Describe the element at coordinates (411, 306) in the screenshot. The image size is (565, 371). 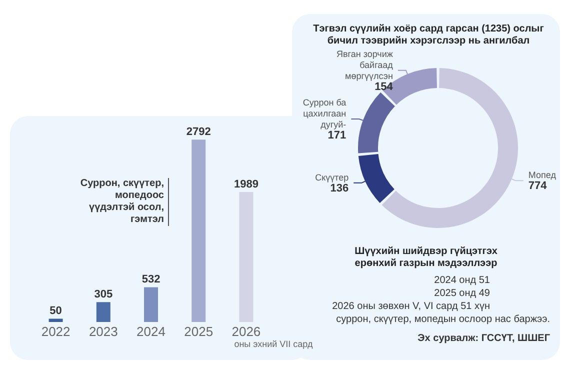
I see `text: 2026 оны зөвхөн V, VI сард 51 хүн` at that location.